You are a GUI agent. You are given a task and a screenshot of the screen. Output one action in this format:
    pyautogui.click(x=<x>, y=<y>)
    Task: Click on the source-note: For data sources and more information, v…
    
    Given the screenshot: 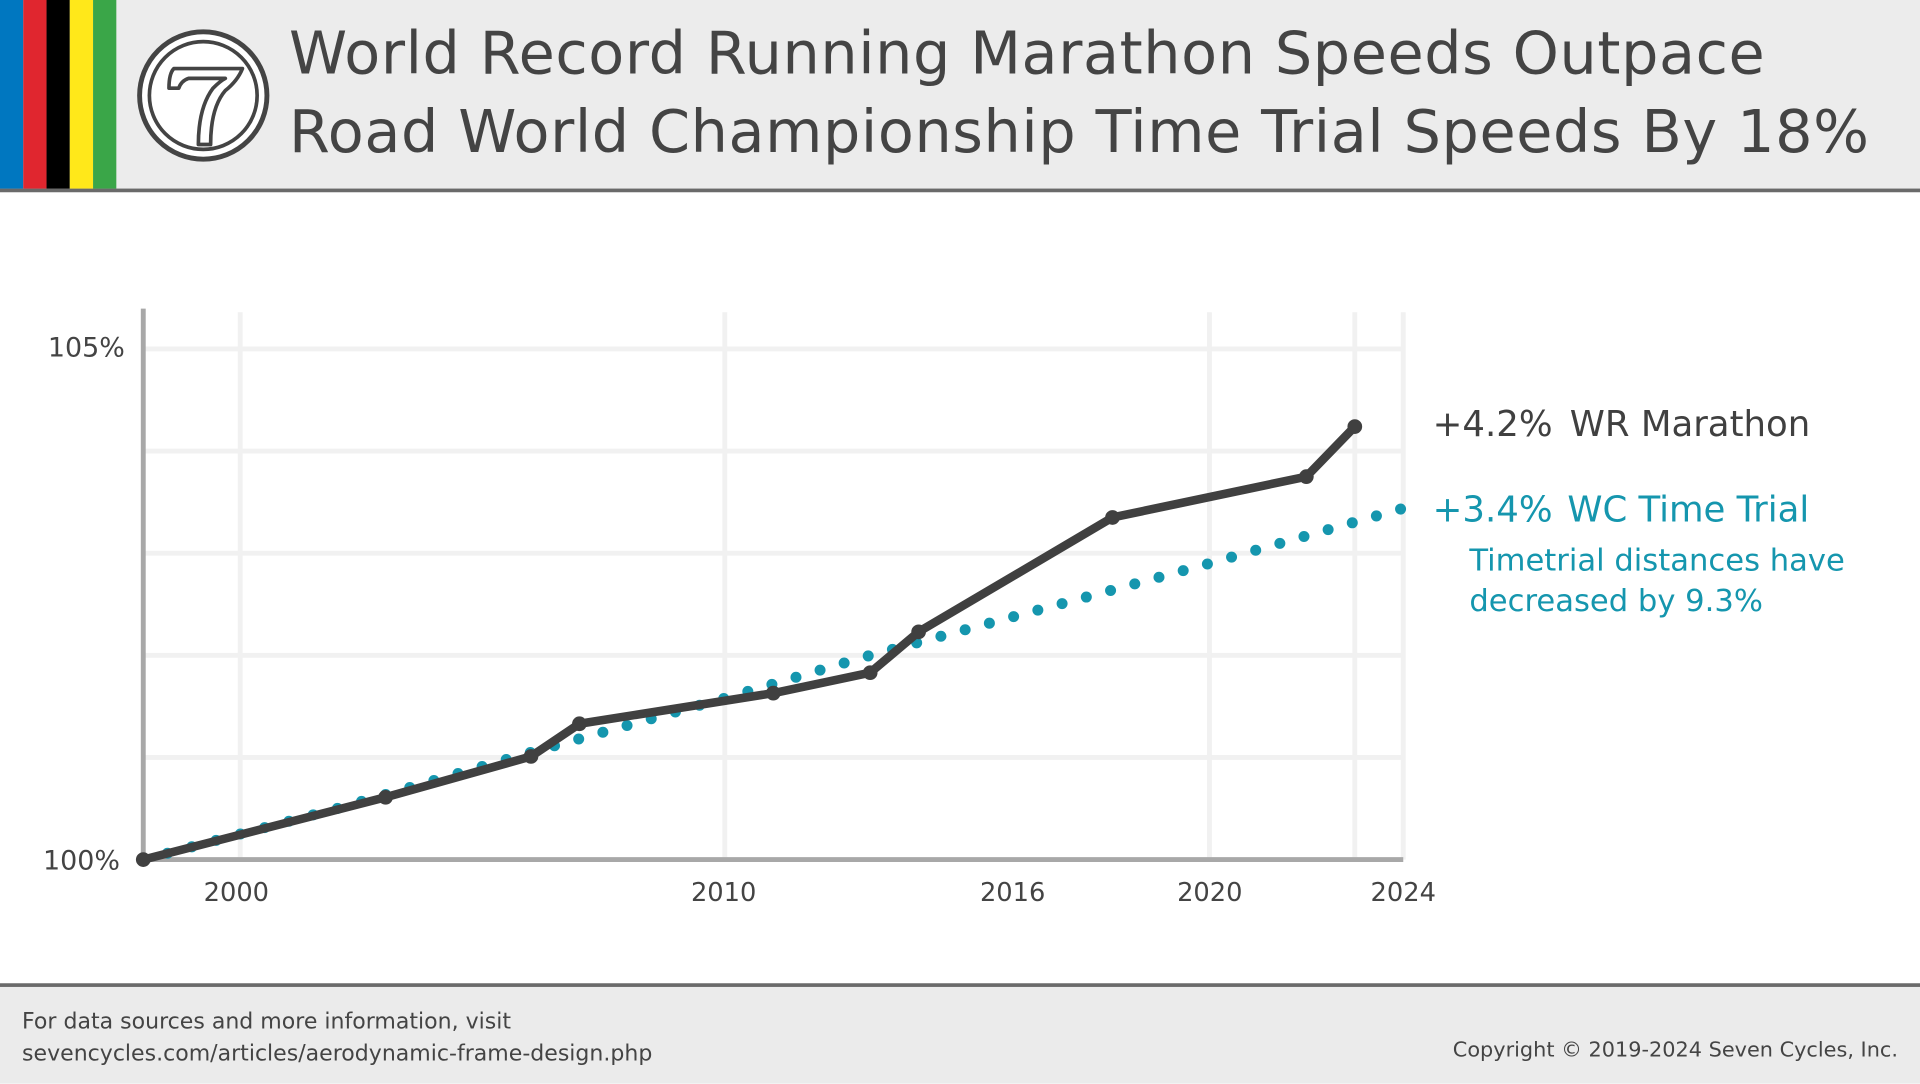 What is the action you would take?
    pyautogui.click(x=337, y=1039)
    